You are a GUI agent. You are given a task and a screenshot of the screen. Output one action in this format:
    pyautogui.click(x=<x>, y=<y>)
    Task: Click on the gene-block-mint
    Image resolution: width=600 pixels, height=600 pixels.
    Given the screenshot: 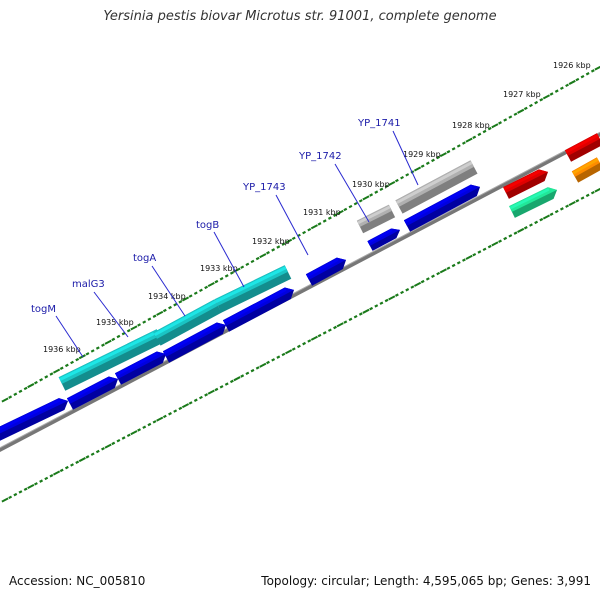 What is the action you would take?
    pyautogui.click(x=533, y=202)
    